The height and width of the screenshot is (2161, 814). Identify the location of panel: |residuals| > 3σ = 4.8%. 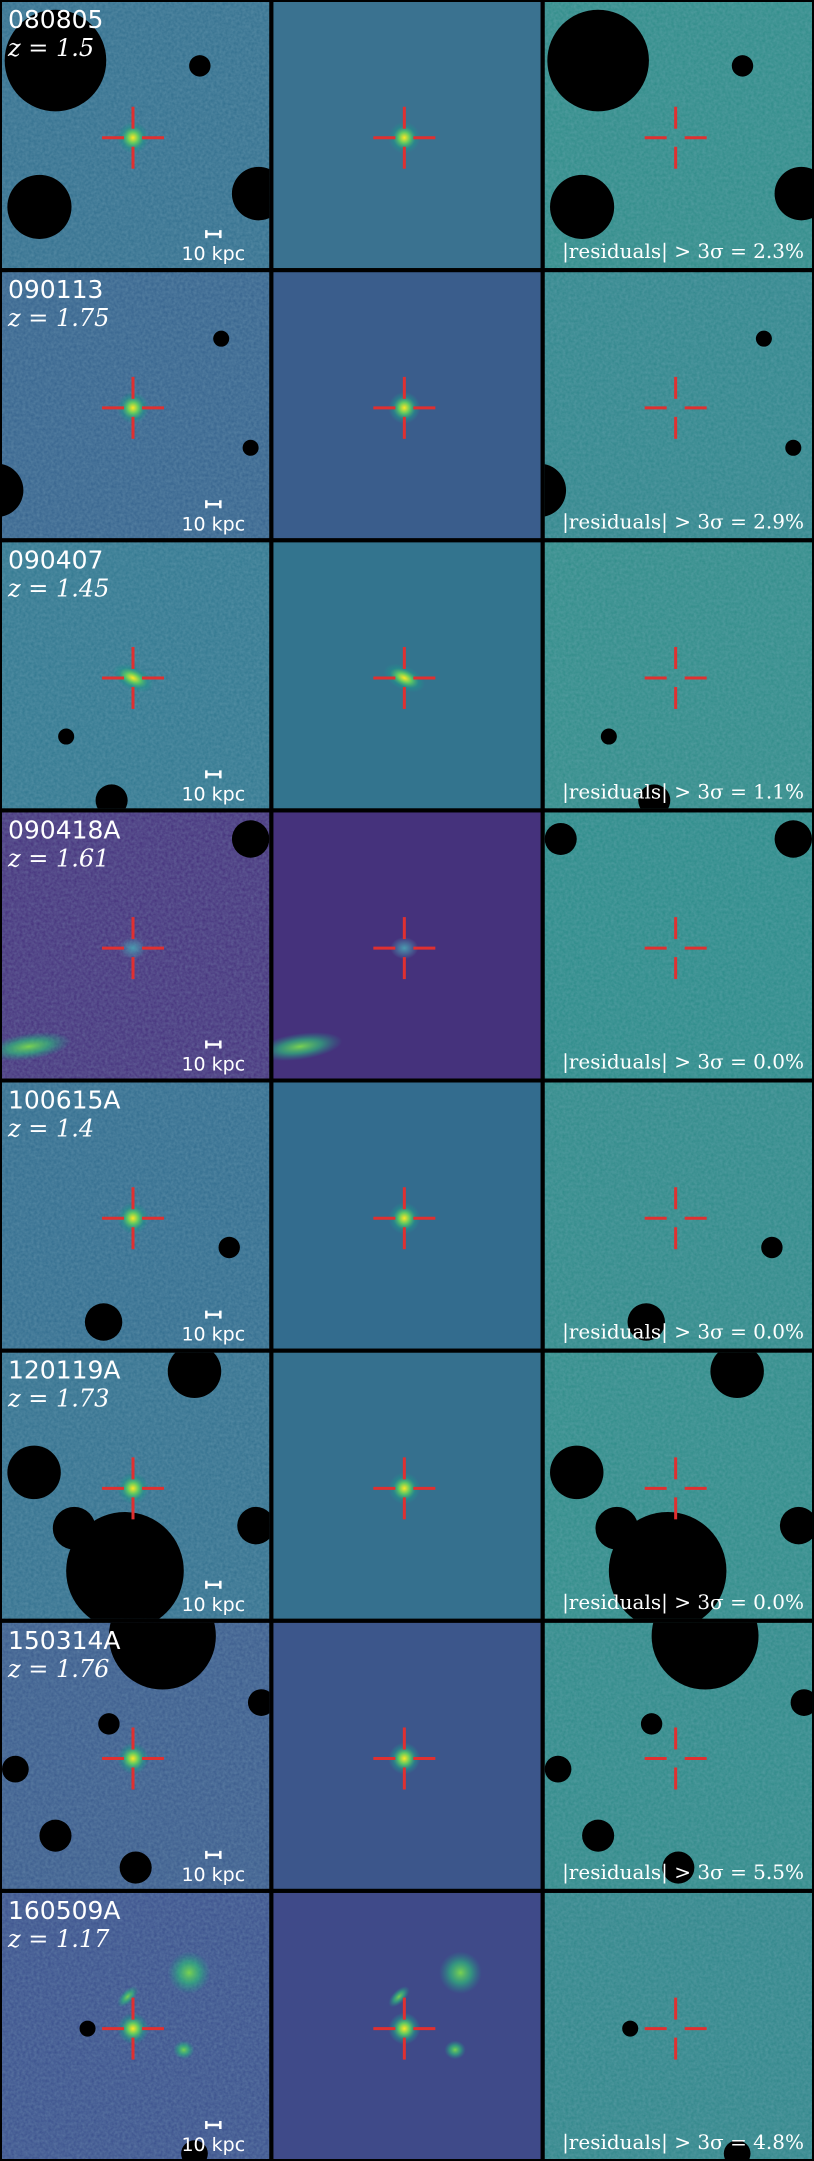
(678, 2025).